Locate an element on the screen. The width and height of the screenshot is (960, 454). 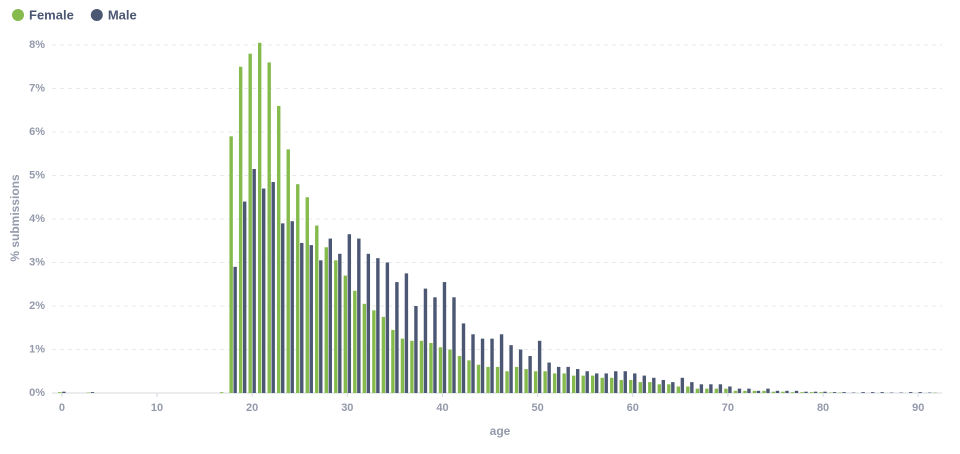
x-tick-label: 70 is located at coordinates (728, 408).